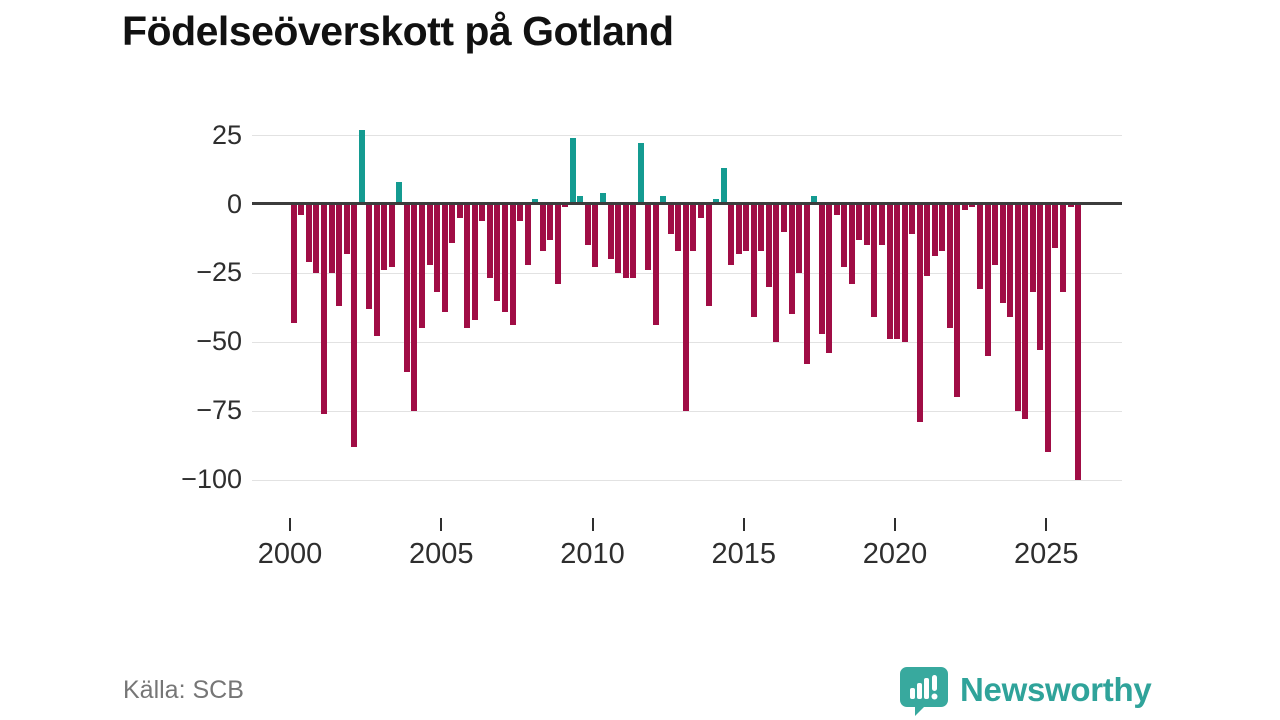  Describe the element at coordinates (821, 269) in the screenshot. I see `bar-2017-q3` at that location.